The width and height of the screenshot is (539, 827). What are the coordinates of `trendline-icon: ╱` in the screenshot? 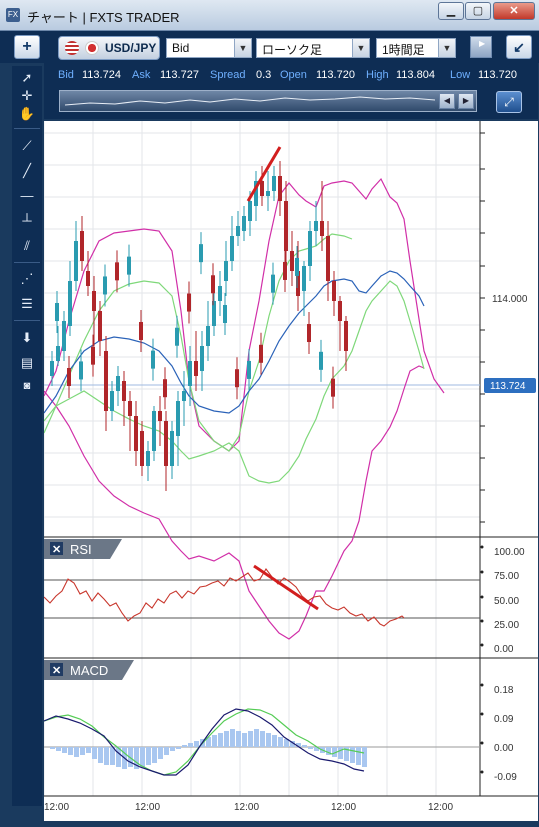 It's located at (27, 170).